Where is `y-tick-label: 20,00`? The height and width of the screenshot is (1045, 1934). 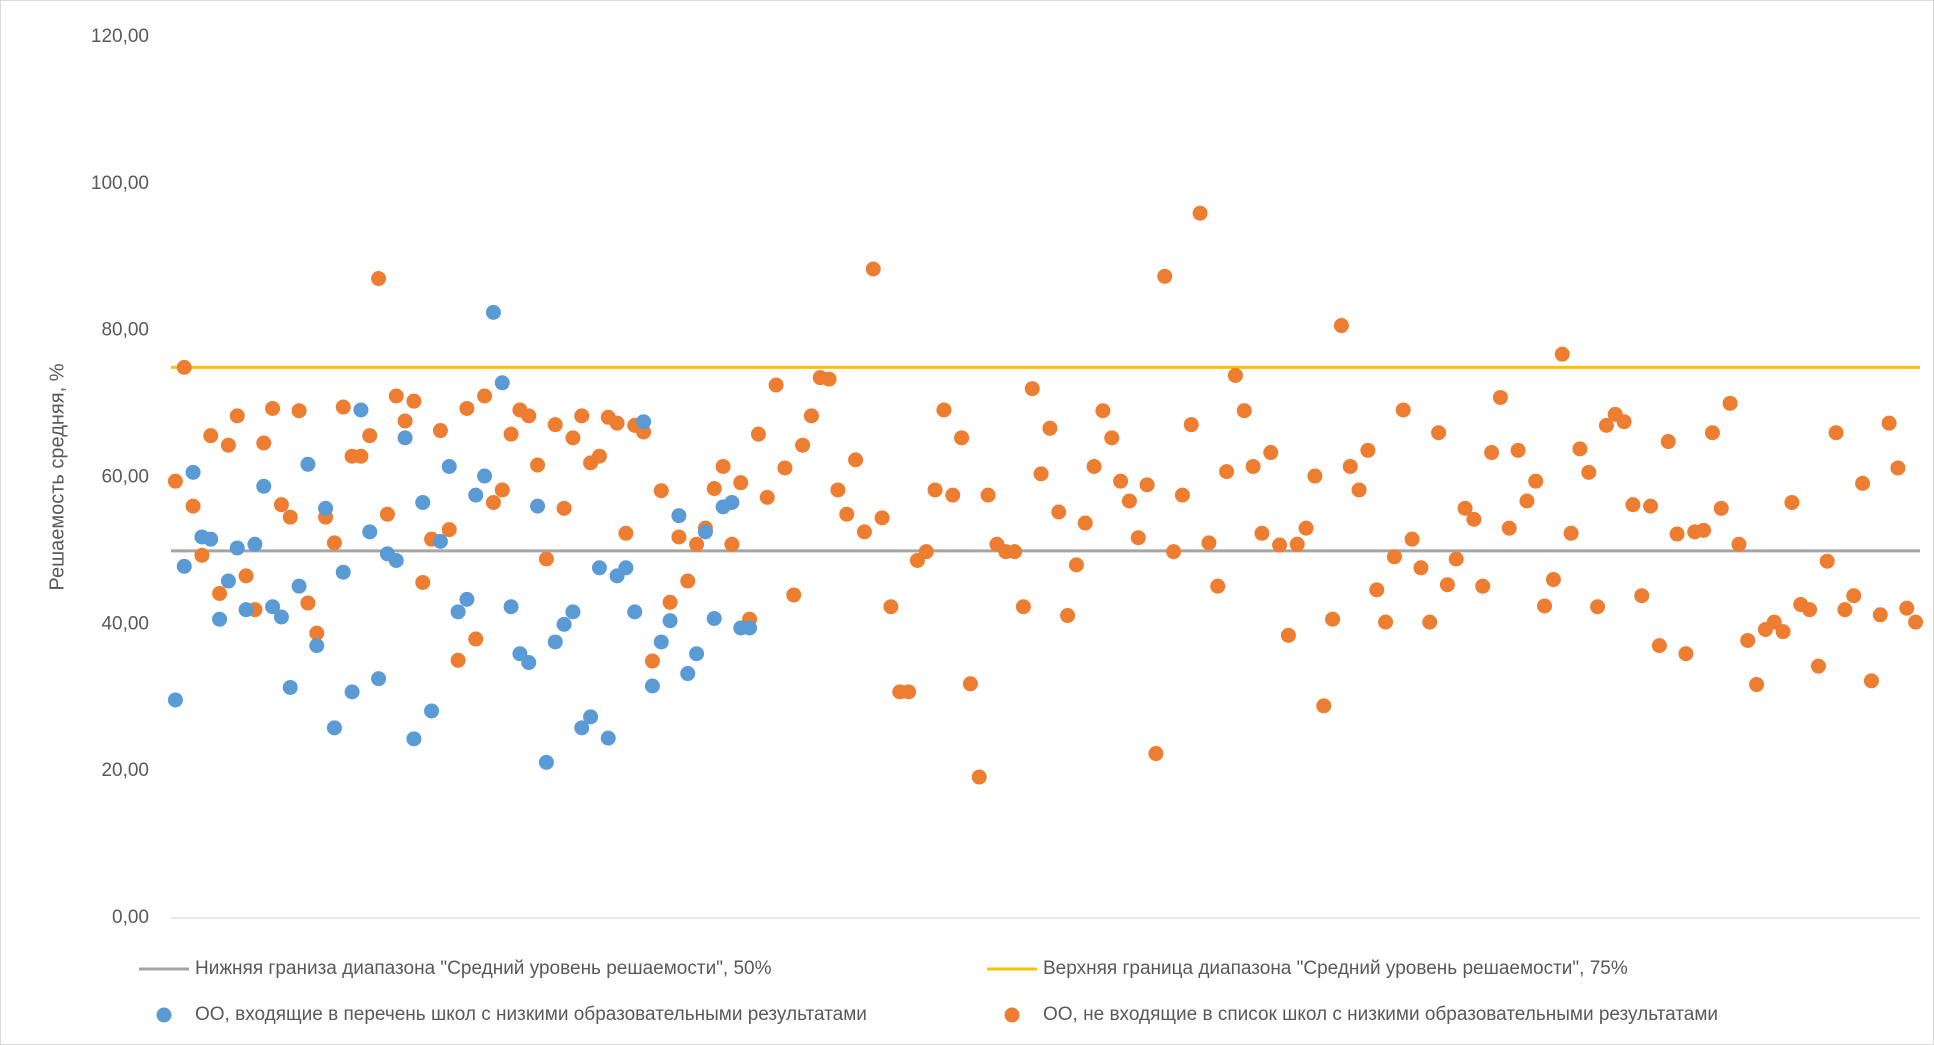
y-tick-label: 20,00 is located at coordinates (125, 770).